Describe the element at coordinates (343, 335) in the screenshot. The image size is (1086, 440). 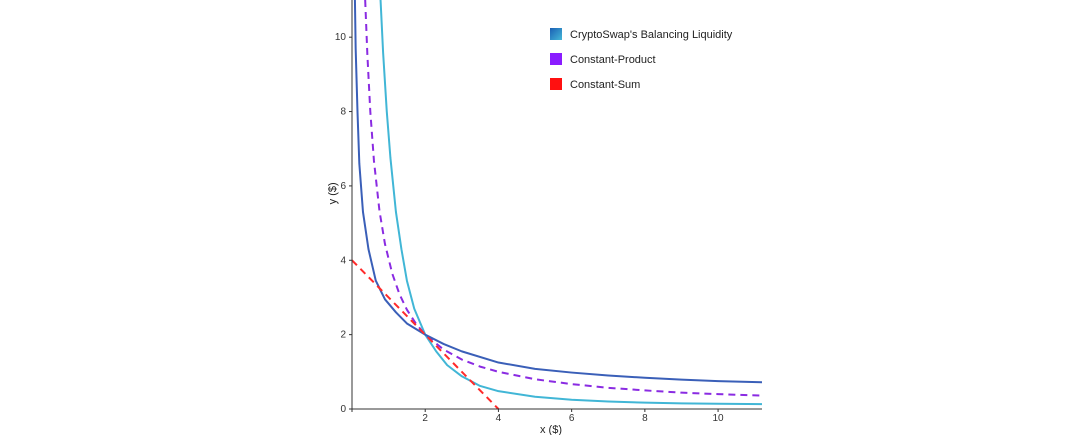
I see `y-tick-label: 2` at that location.